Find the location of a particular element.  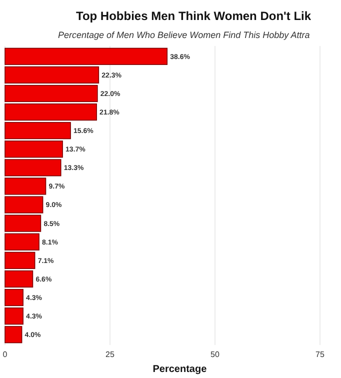

x-axis-title: Percentage is located at coordinates (180, 369).